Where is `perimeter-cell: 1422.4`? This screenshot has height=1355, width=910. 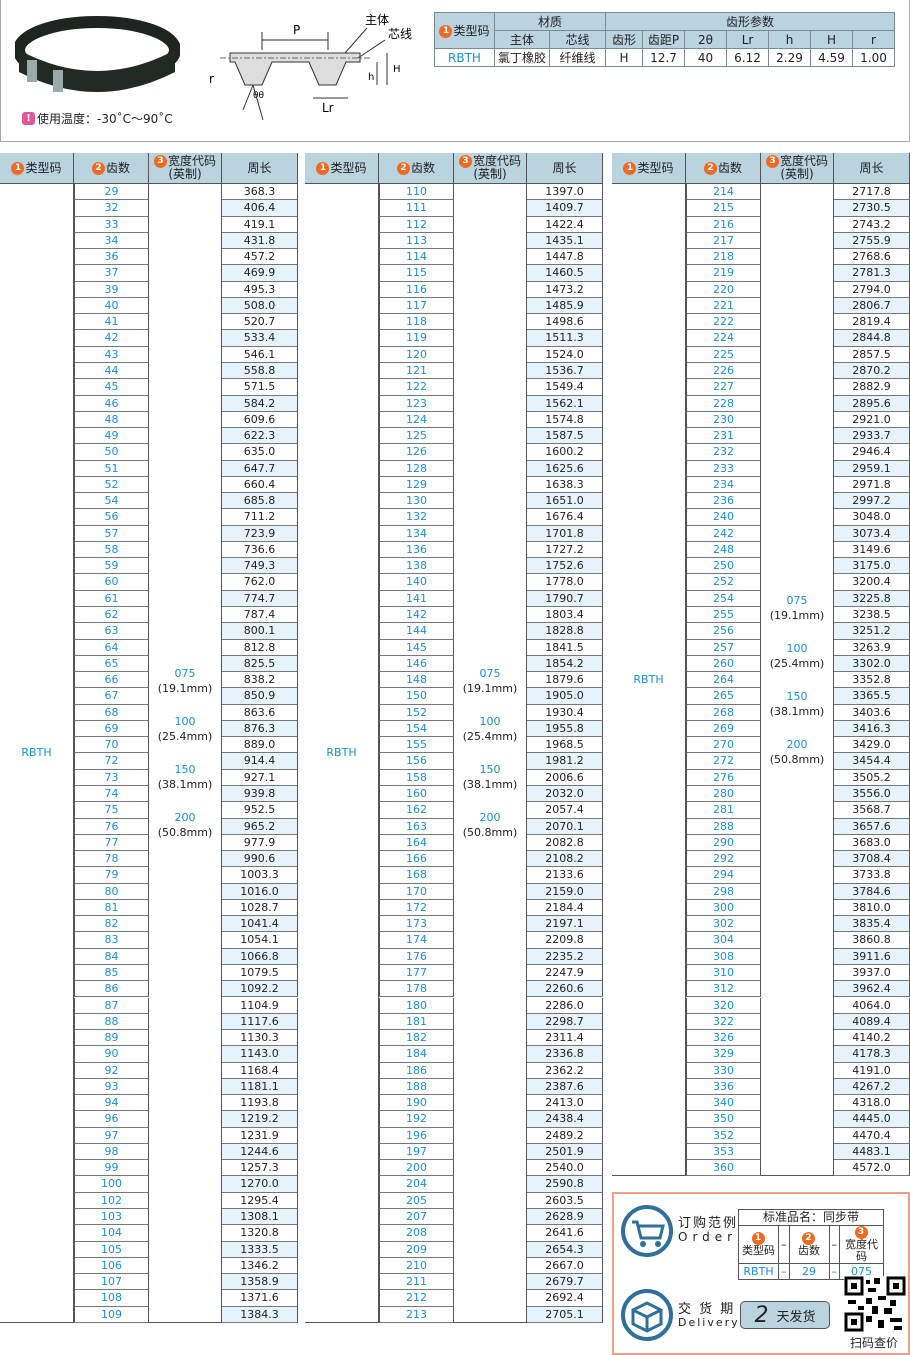 perimeter-cell: 1422.4 is located at coordinates (565, 224).